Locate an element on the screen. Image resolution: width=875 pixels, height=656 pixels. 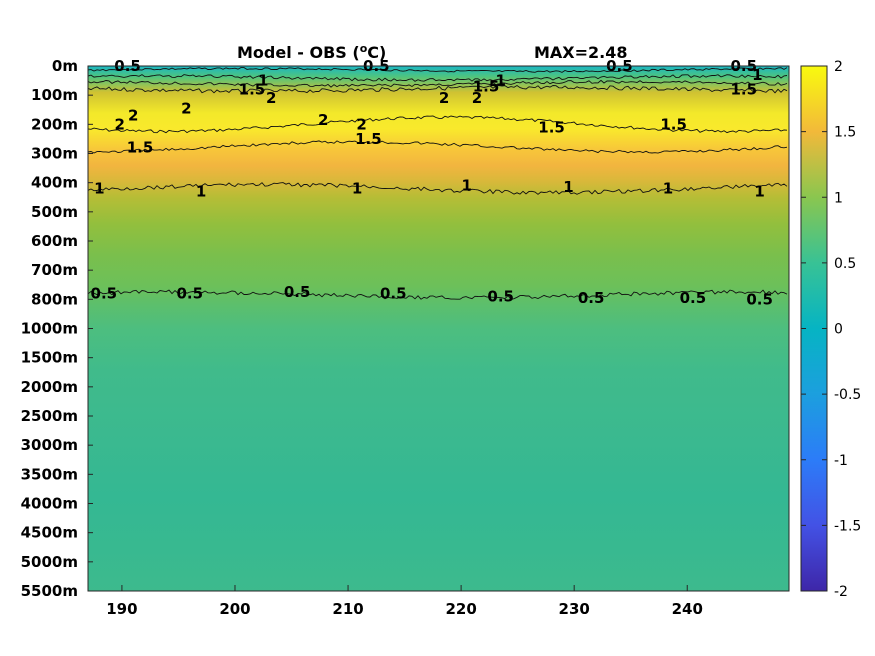
colorbar-tick-label: -0.5 is located at coordinates (847, 395).